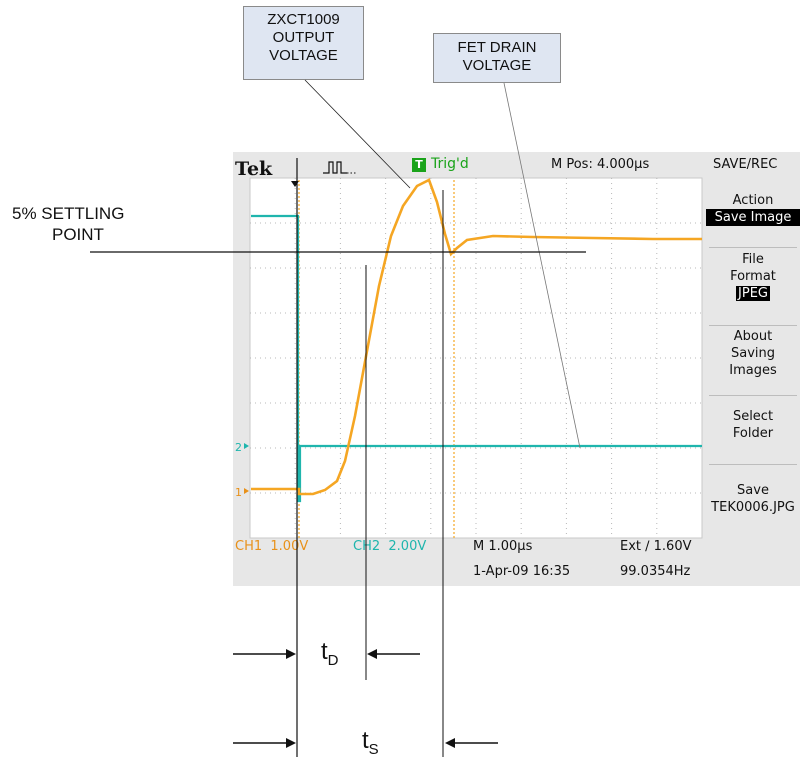  What do you see at coordinates (522, 571) in the screenshot?
I see `date-time: 1-Apr-09 16:35` at bounding box center [522, 571].